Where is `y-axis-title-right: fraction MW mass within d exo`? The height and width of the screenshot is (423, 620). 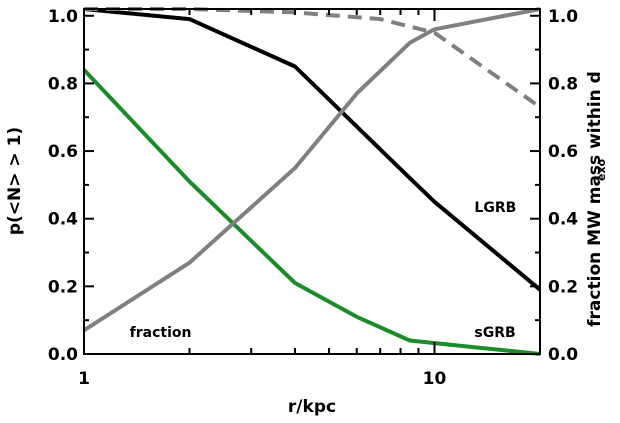
y-axis-title-right: fraction MW mass within d exo is located at coordinates (596, 199).